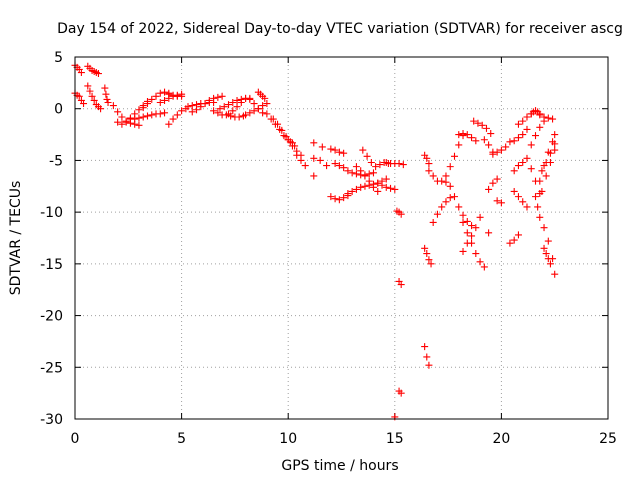 The image size is (640, 480). What do you see at coordinates (395, 439) in the screenshot?
I see `x-tick-label: 15` at bounding box center [395, 439].